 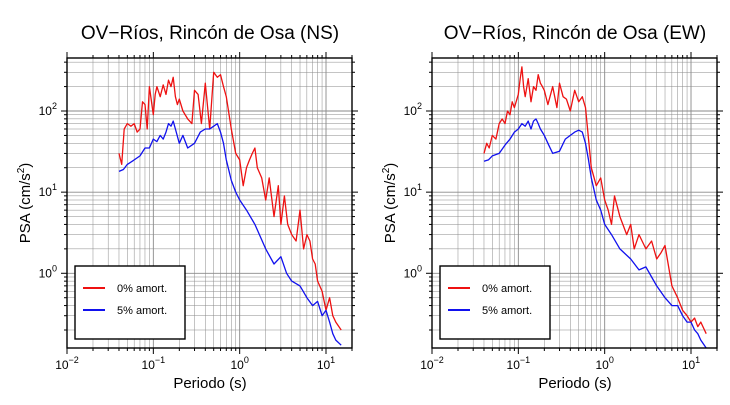 I want to click on chart-title: OV−Ríos, Rincón de Osa (EW), so click(x=575, y=33).